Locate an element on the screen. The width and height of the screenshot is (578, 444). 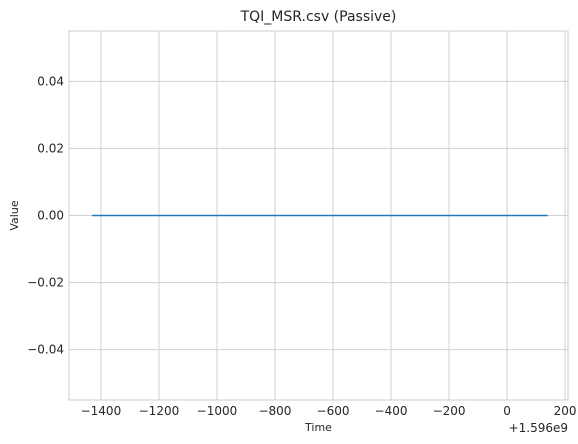
x-tick-label: −600 is located at coordinates (333, 411).